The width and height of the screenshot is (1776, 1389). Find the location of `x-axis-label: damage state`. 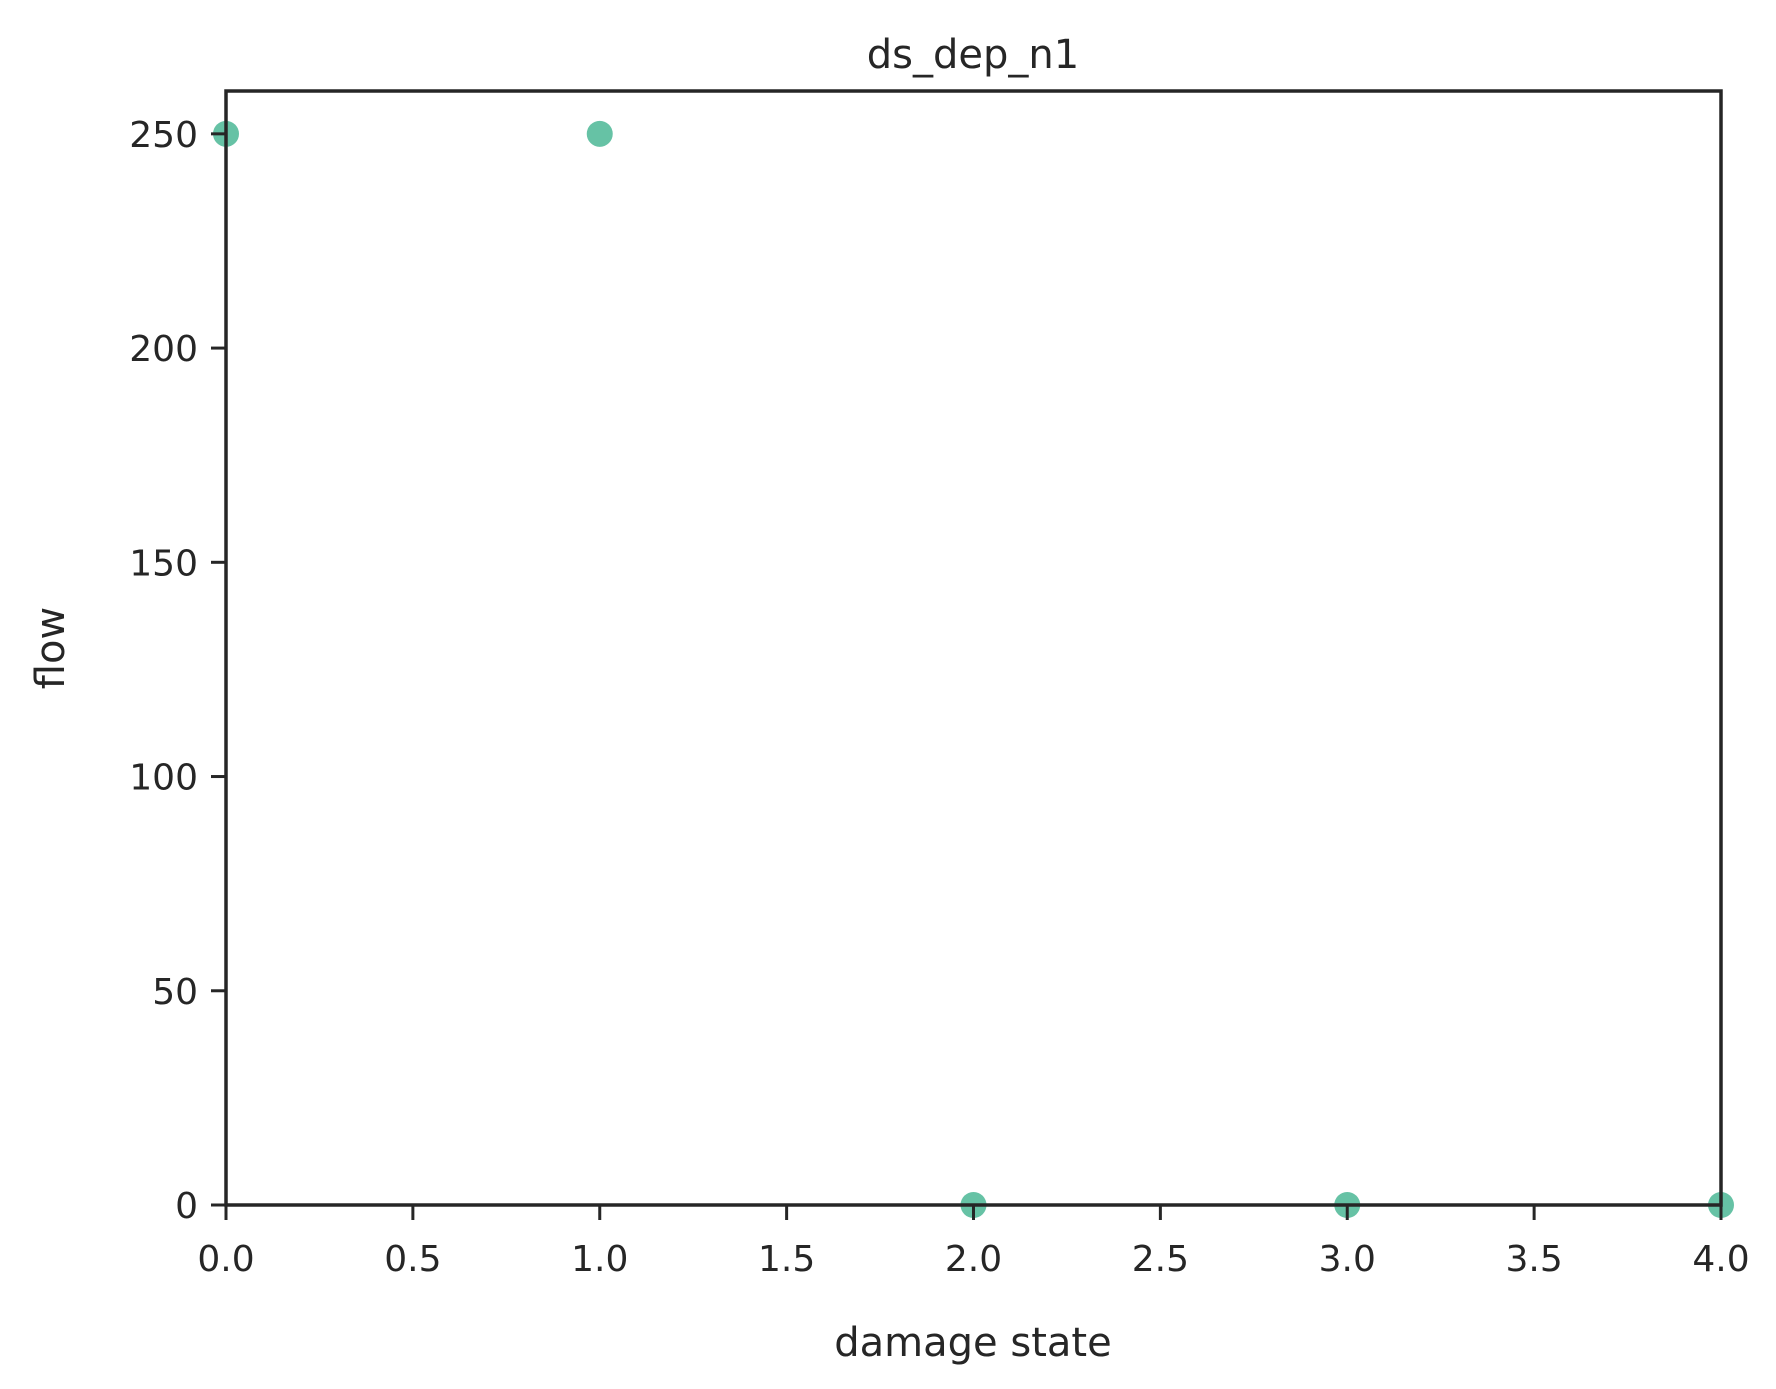

x-axis-label: damage state is located at coordinates (972, 1343).